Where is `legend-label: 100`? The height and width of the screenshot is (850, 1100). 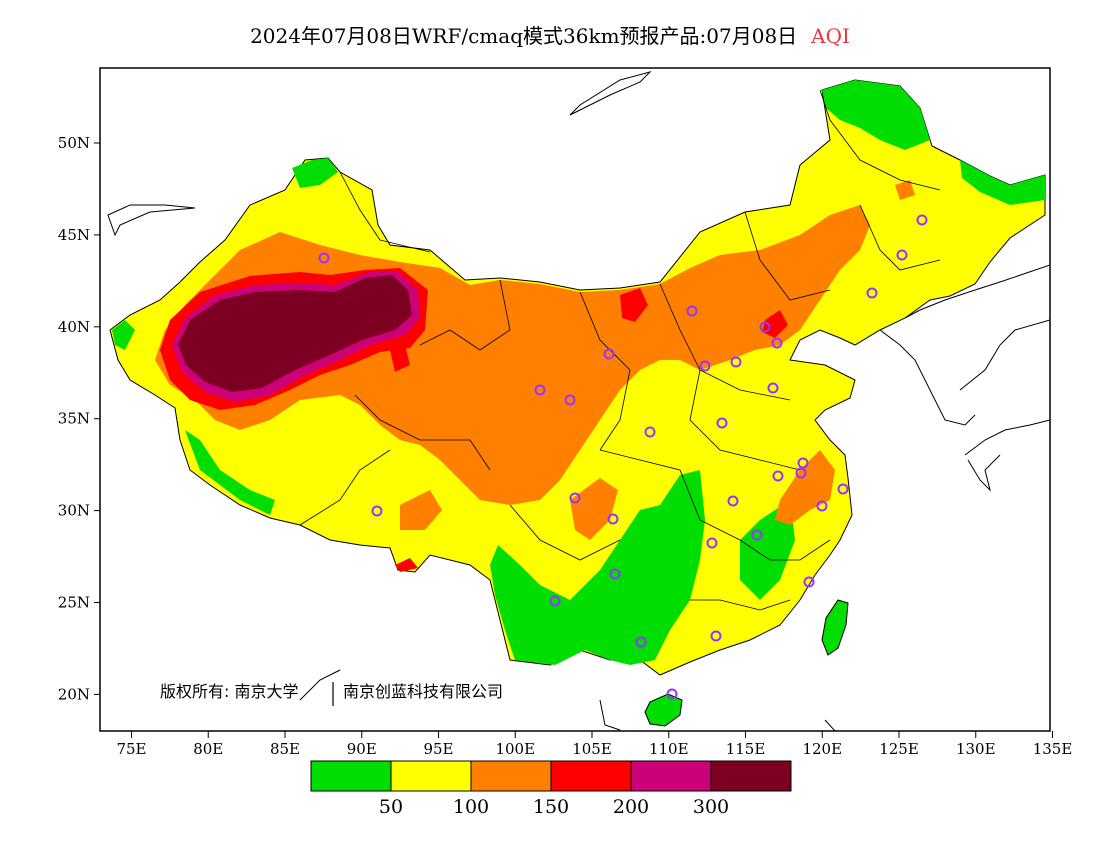 legend-label: 100 is located at coordinates (471, 807).